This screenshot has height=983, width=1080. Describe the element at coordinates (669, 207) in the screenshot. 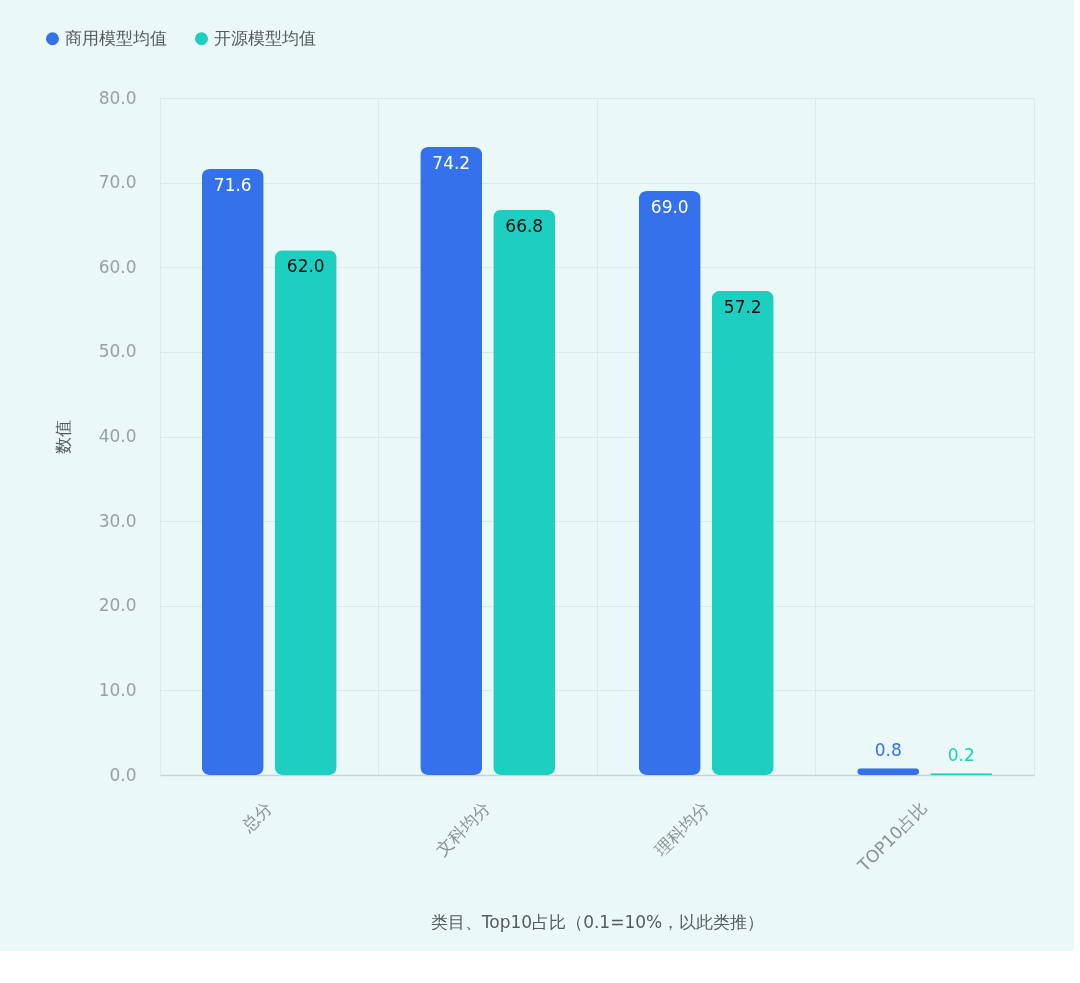

I see `data-label: 69.0` at that location.